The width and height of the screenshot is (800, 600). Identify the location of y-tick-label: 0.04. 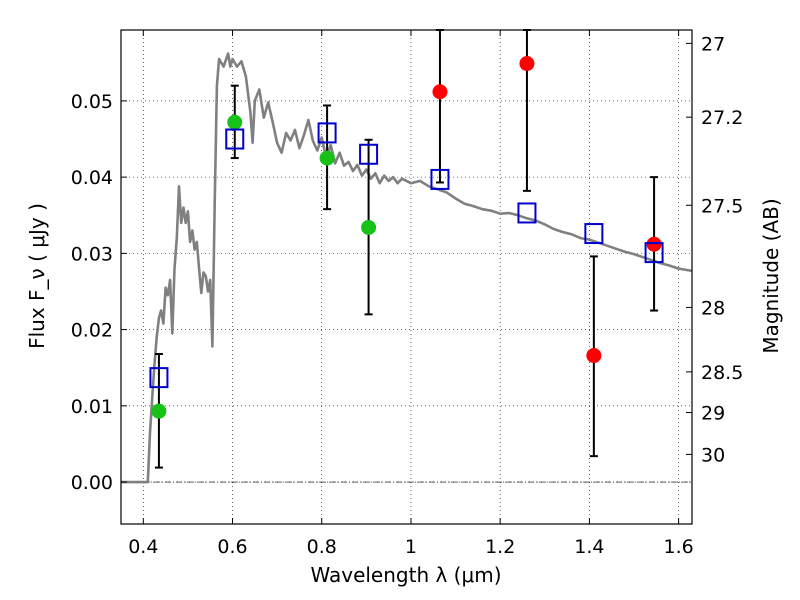
(92, 178).